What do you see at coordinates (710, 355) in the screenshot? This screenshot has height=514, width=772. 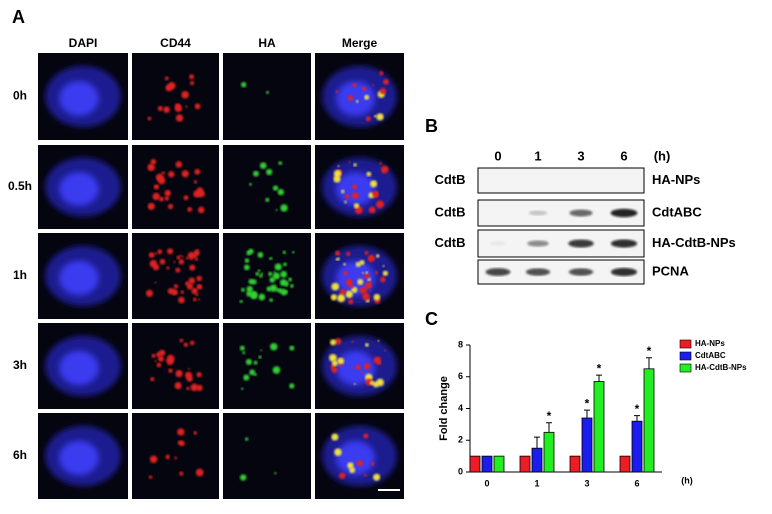 I see `legend-label: CdtABC` at bounding box center [710, 355].